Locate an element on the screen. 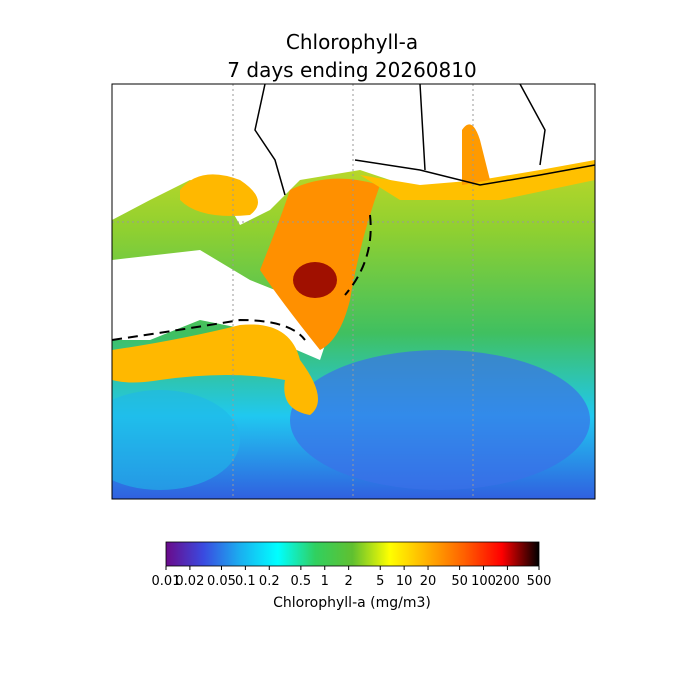 The height and width of the screenshot is (700, 688). tick-label: 0.01 is located at coordinates (166, 581).